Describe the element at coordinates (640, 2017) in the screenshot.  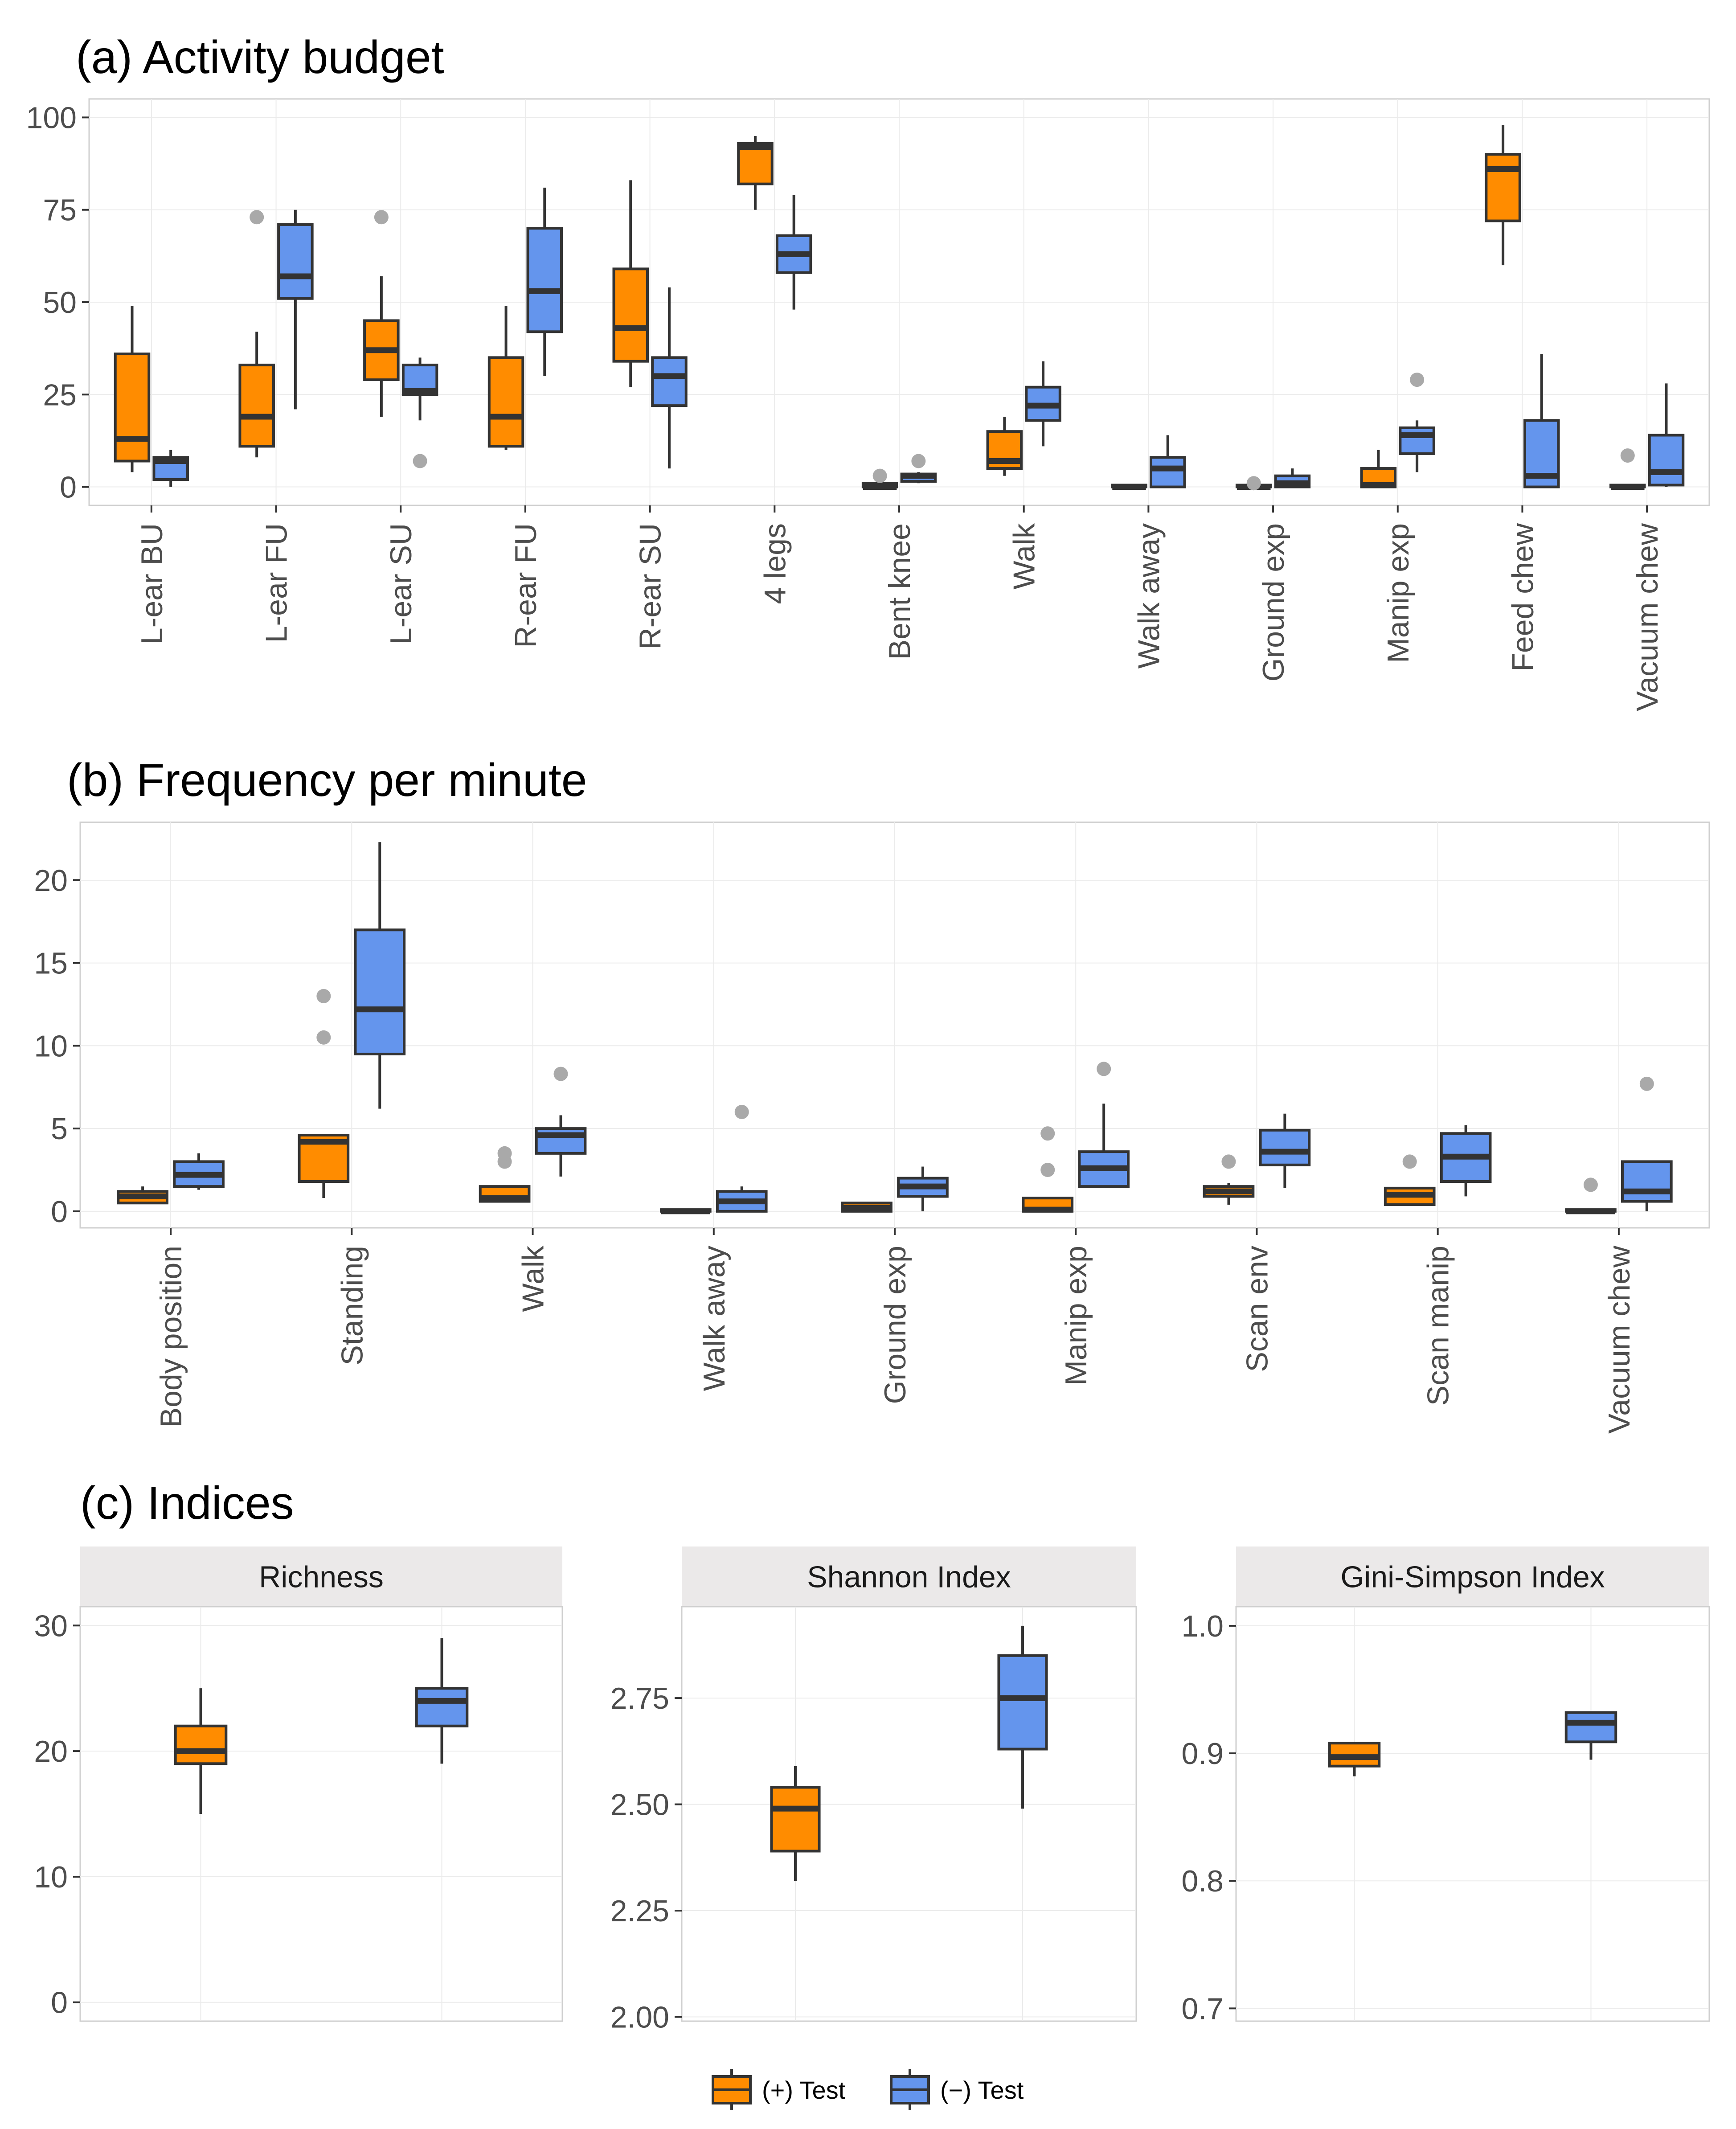
I see `y-tick-label: 2.00` at that location.